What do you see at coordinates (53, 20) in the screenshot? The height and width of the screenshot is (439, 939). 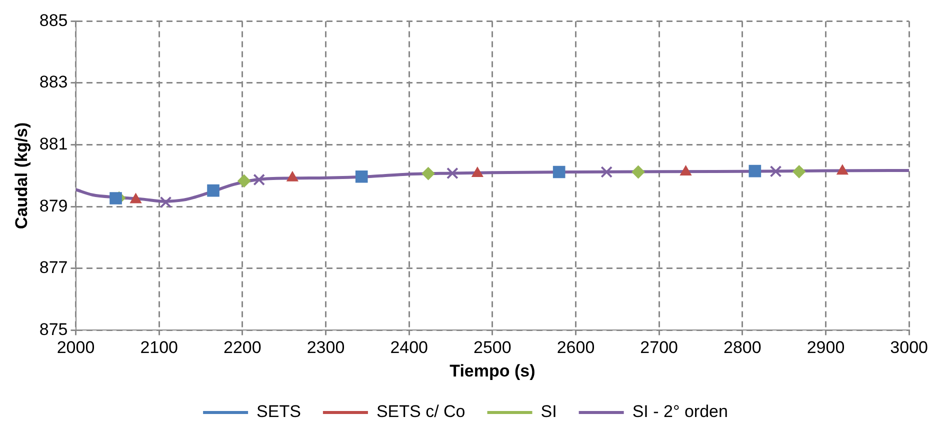 I see `y-tick-label: 885` at bounding box center [53, 20].